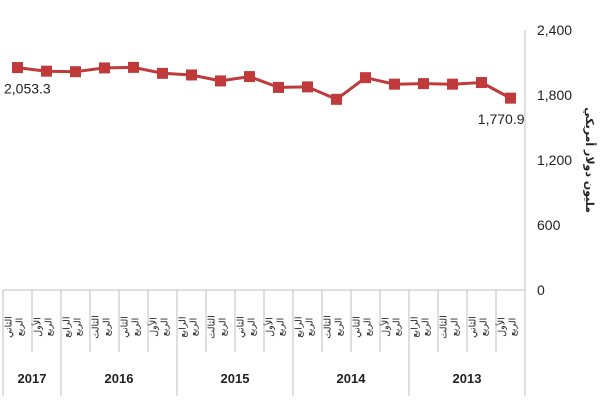 The width and height of the screenshot is (600, 400). What do you see at coordinates (235, 378) in the screenshot?
I see `year-label: 2015` at bounding box center [235, 378].